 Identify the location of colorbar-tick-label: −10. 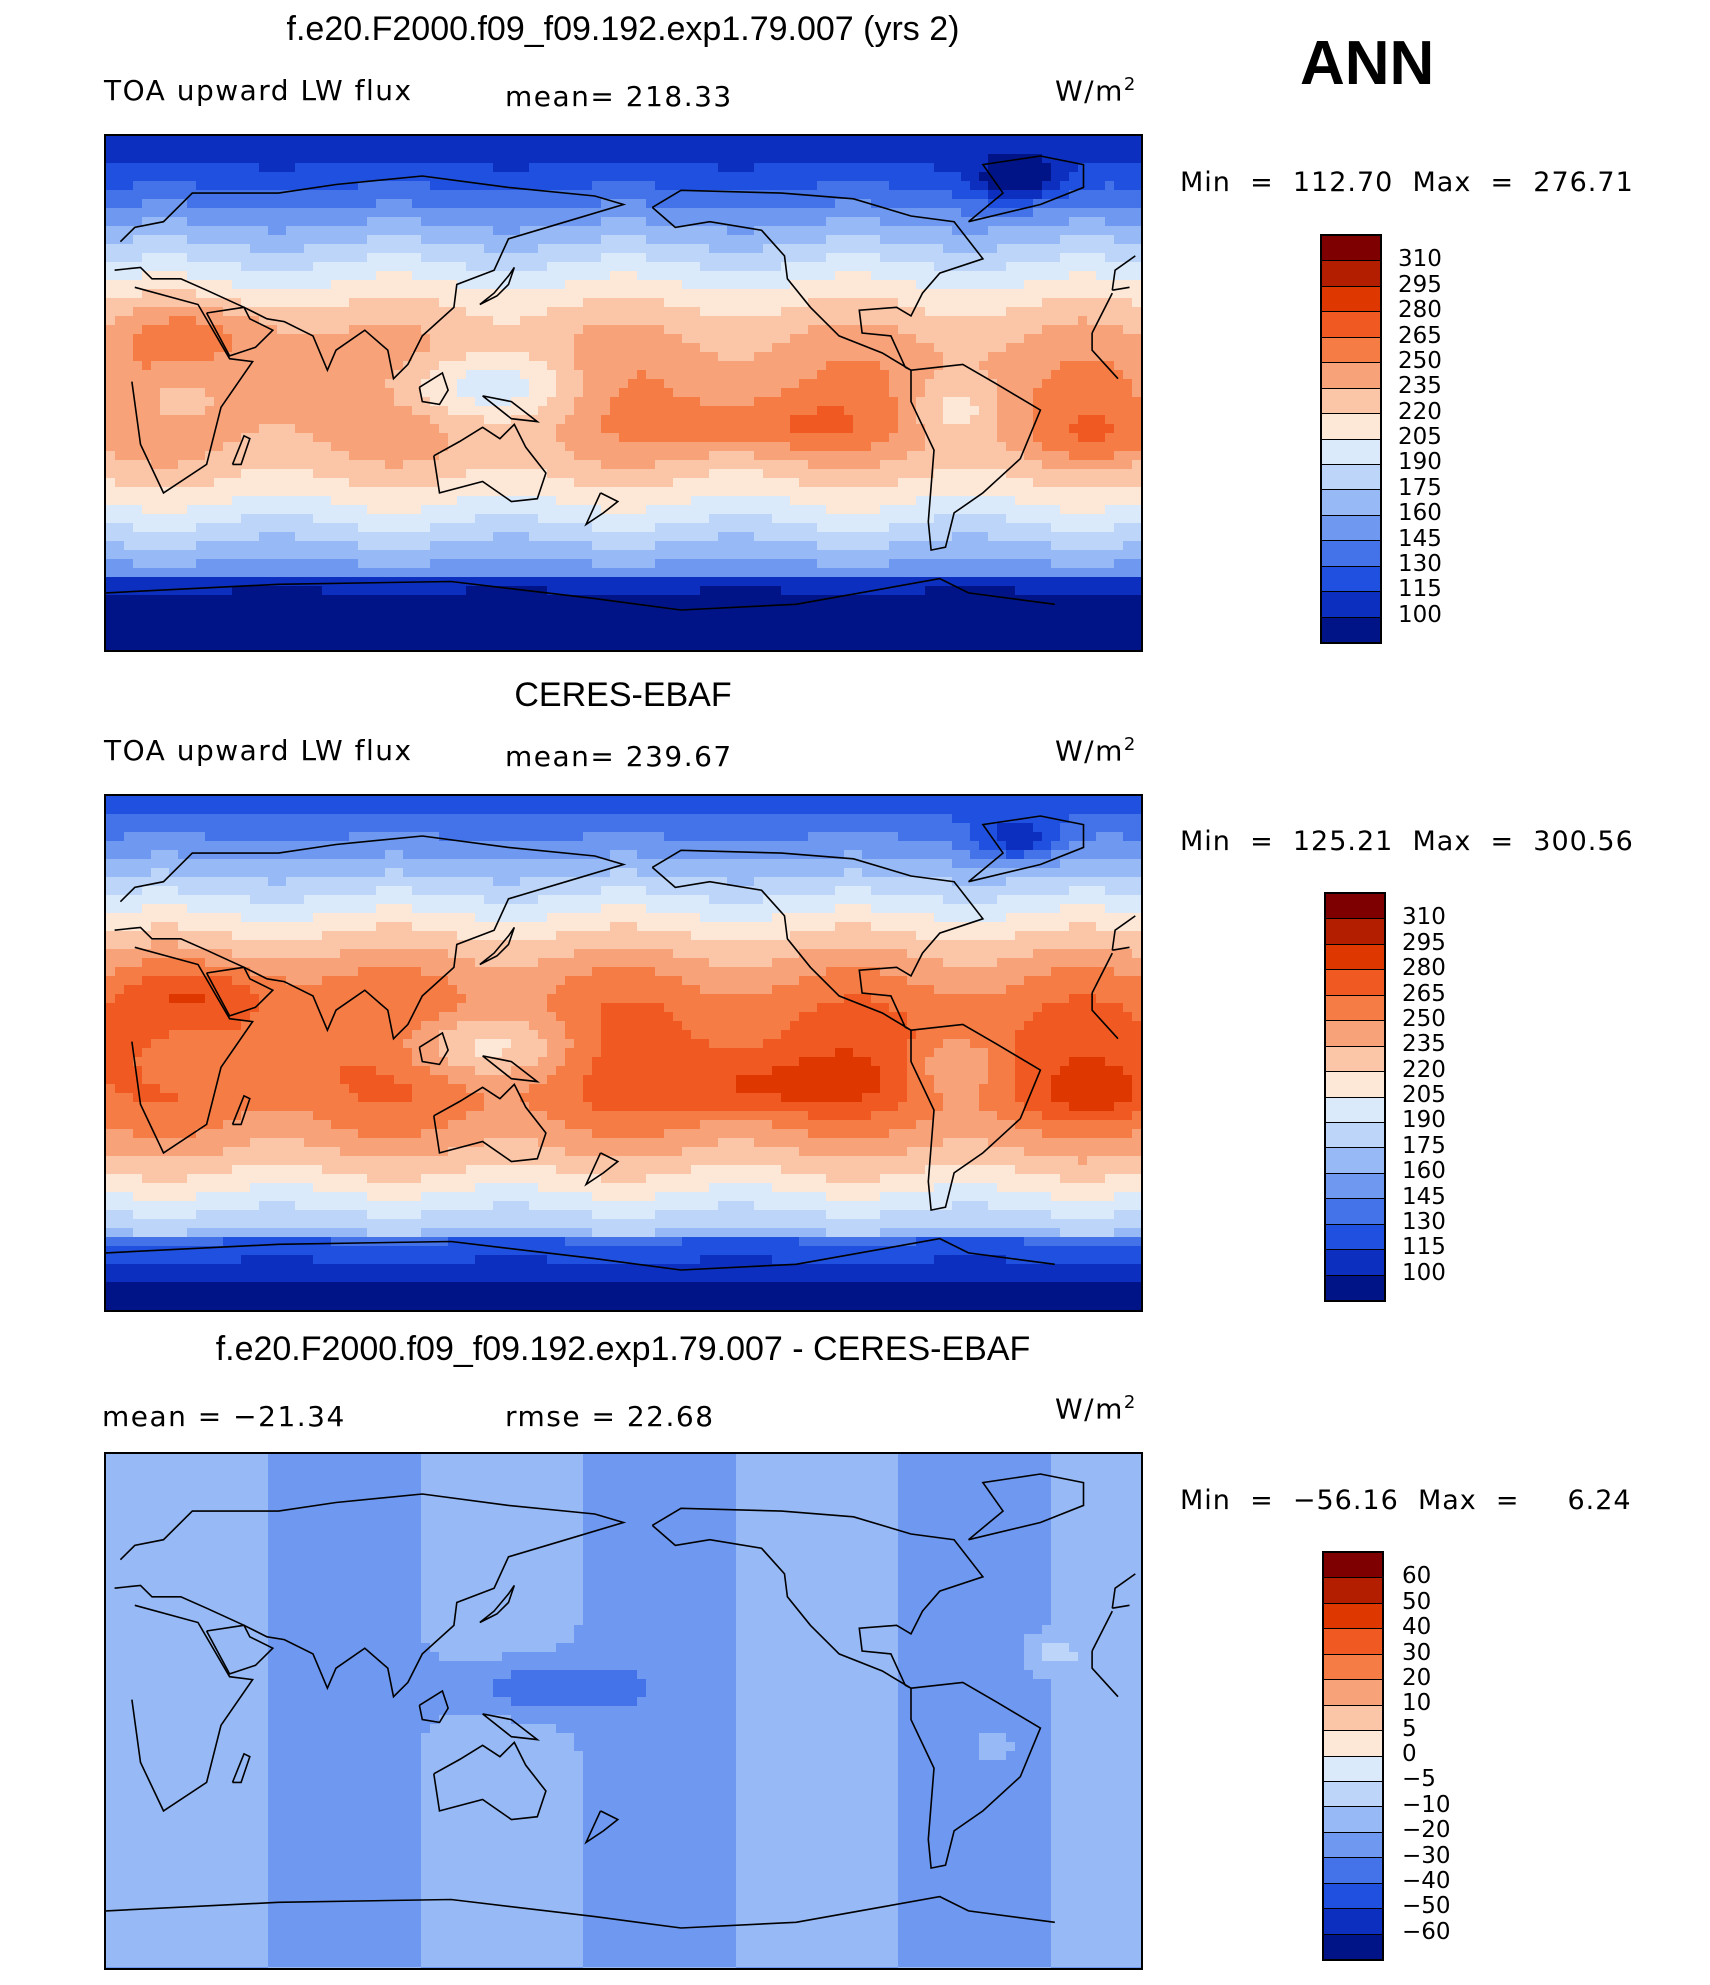
(1426, 1805).